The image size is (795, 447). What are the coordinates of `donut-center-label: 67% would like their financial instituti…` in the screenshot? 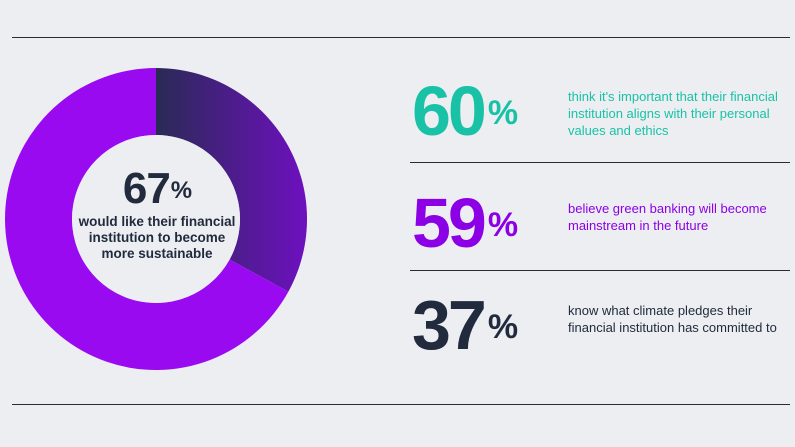 It's located at (157, 214).